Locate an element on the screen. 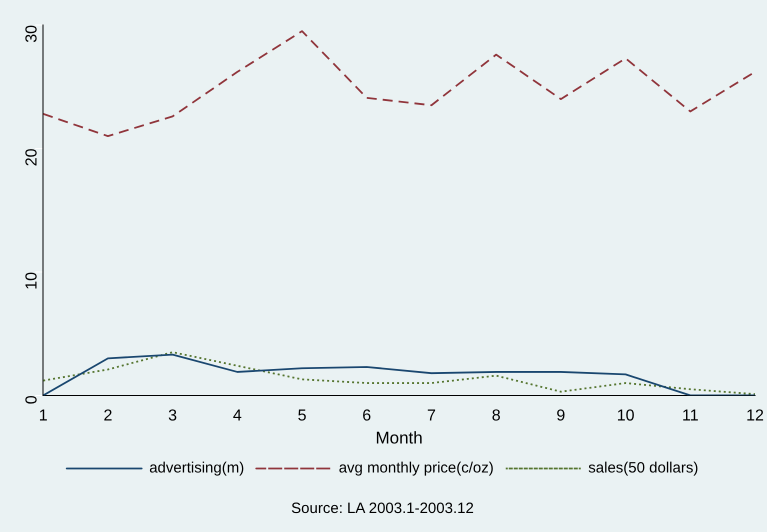  x-tick-label: 5 is located at coordinates (302, 415).